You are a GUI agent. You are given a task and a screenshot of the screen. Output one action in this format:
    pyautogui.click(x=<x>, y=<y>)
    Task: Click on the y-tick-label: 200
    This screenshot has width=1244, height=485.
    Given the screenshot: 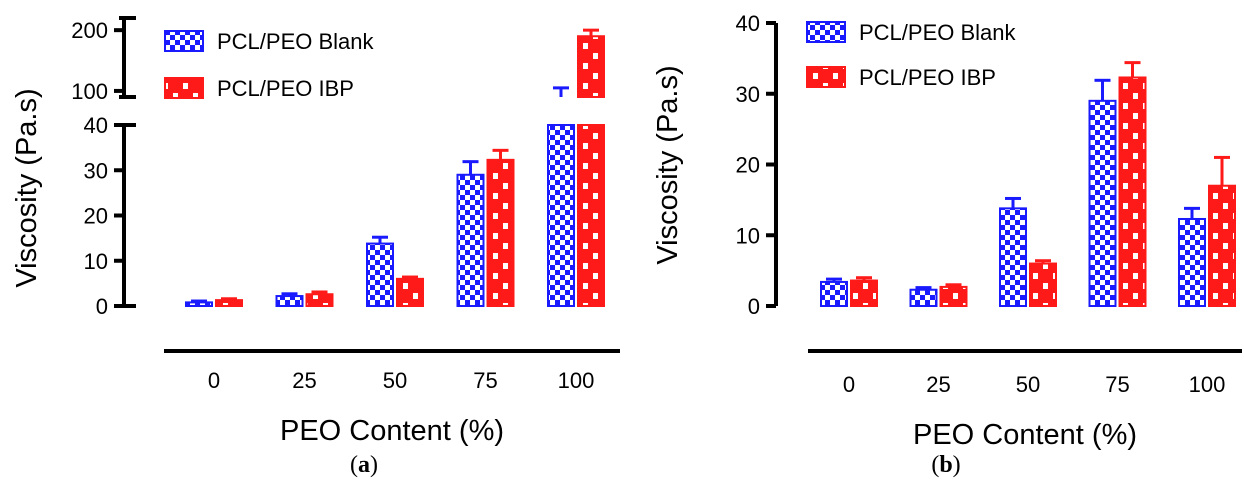 What is the action you would take?
    pyautogui.click(x=89, y=30)
    